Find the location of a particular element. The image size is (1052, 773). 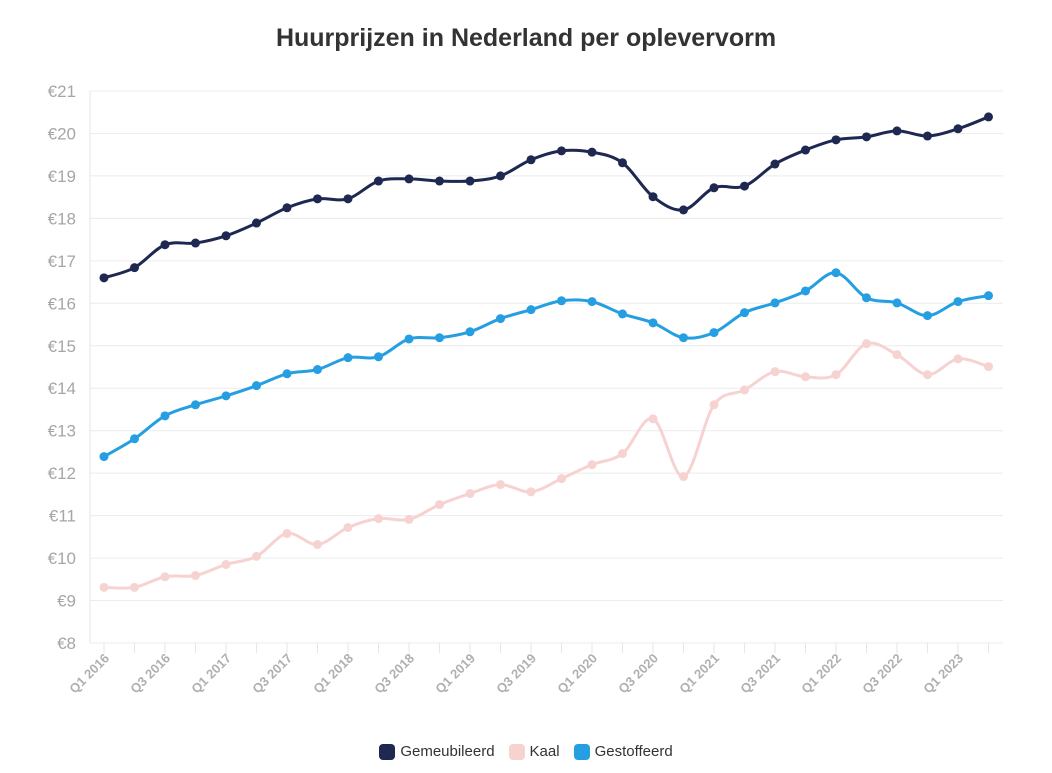

x-tick-label: Q3 2016 is located at coordinates (150, 674).